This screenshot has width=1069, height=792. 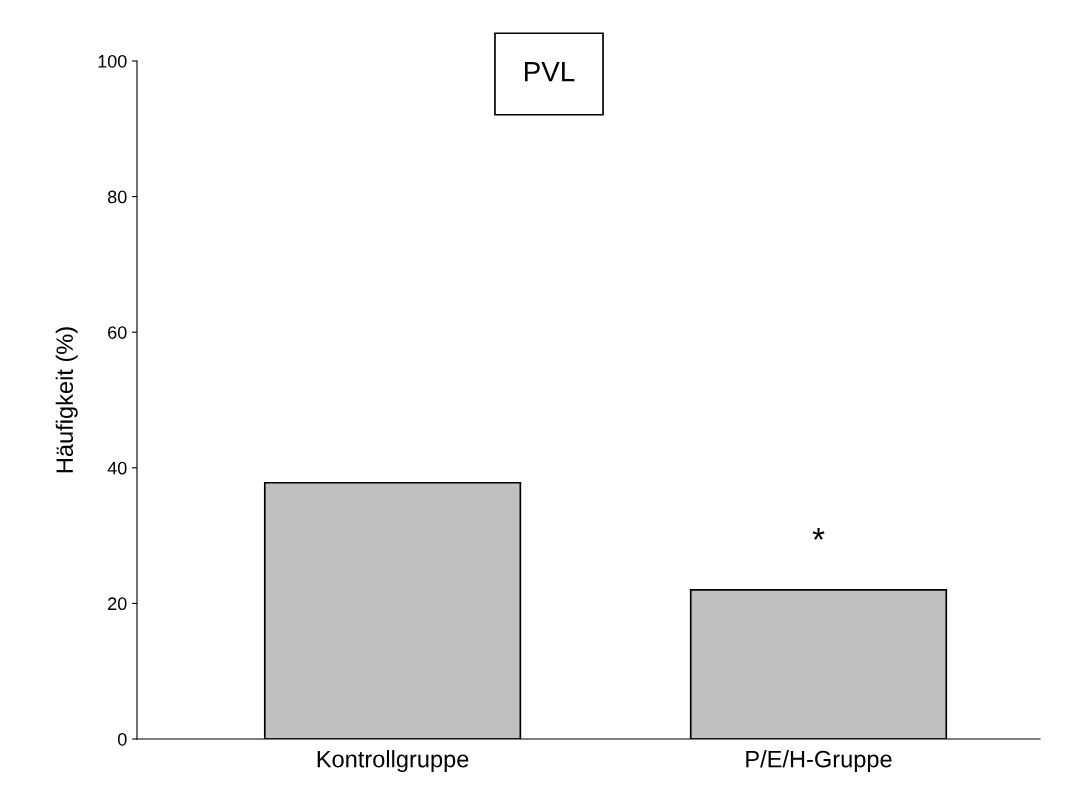 I want to click on annotation: *, so click(x=818, y=534).